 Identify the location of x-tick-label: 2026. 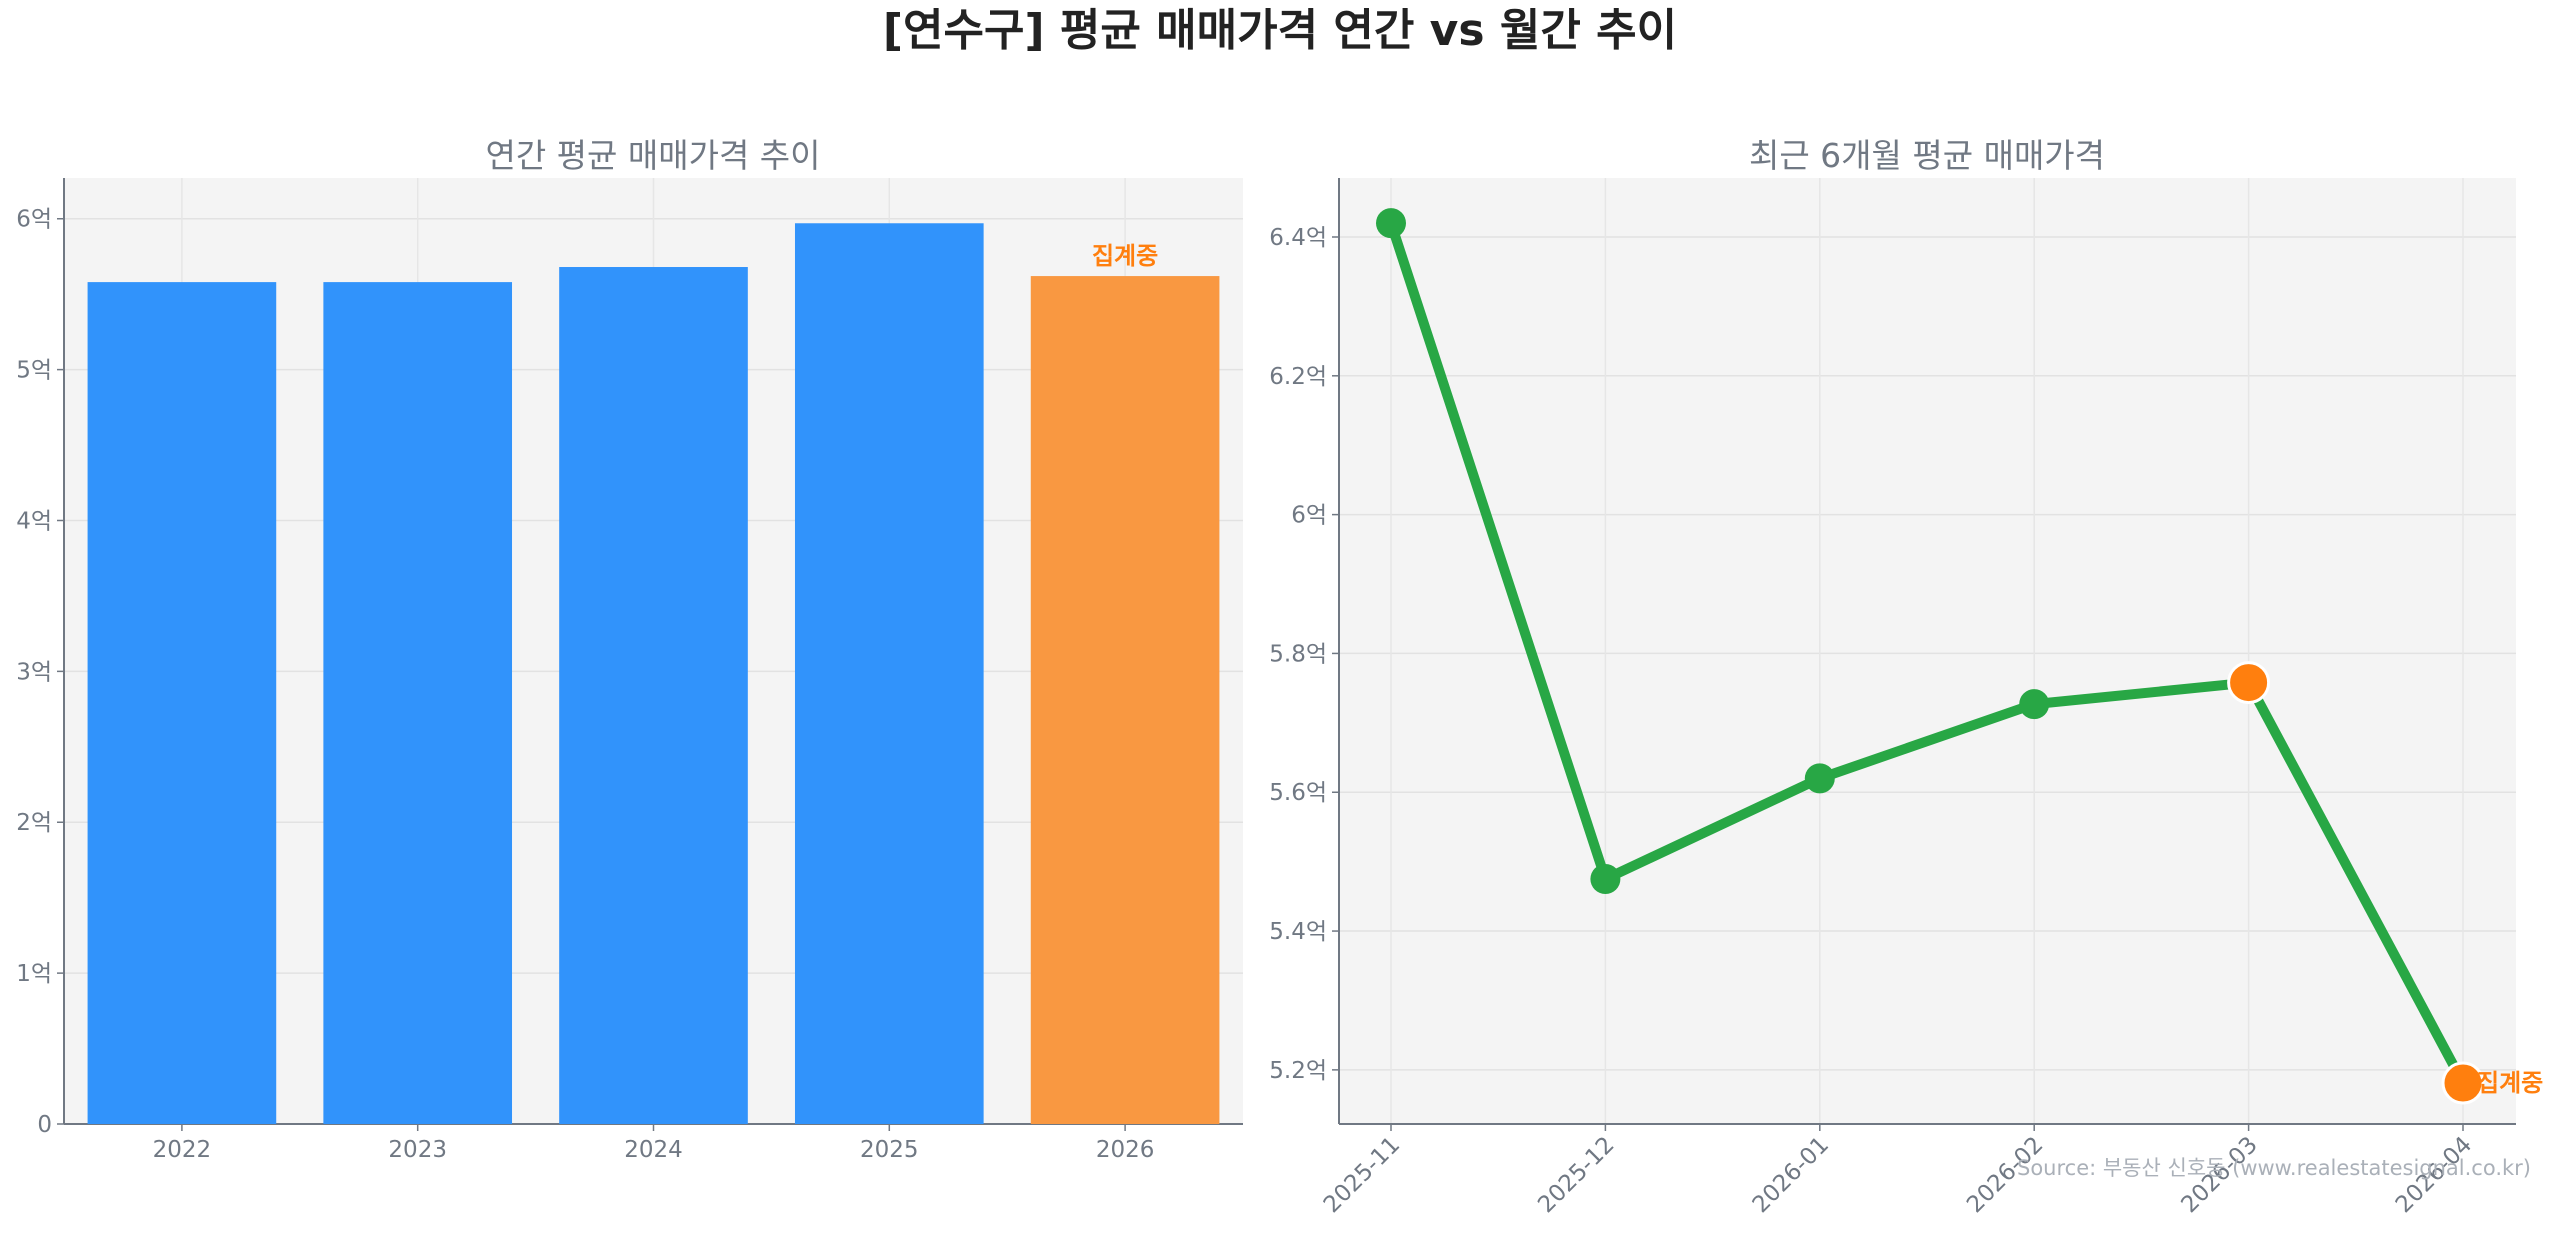
(1125, 1150).